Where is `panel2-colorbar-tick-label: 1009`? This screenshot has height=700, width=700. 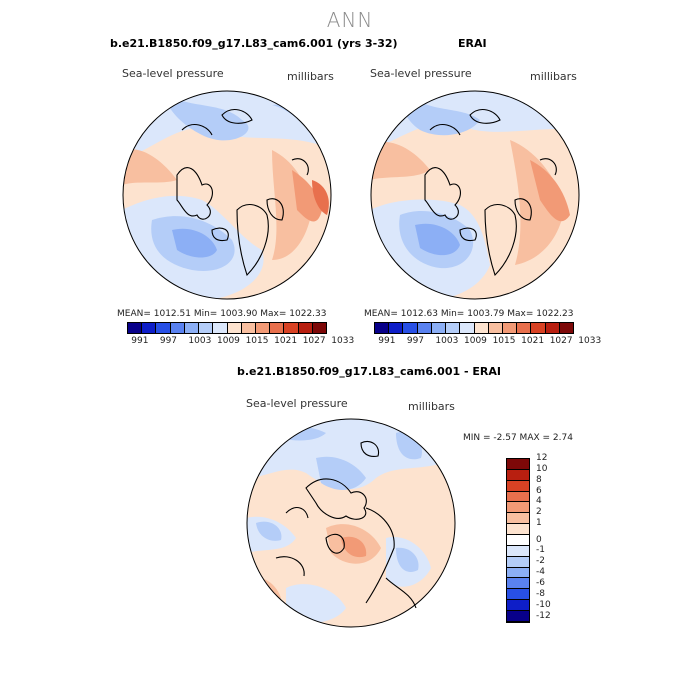
panel2-colorbar-tick-label: 1009 is located at coordinates (475, 341).